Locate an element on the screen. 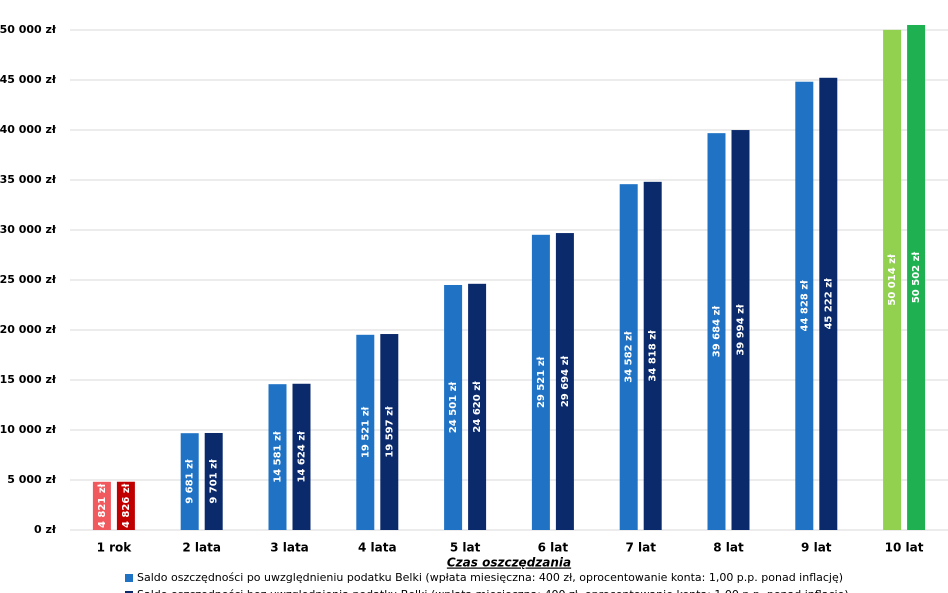  value-label: 29 521 zł is located at coordinates (541, 382).